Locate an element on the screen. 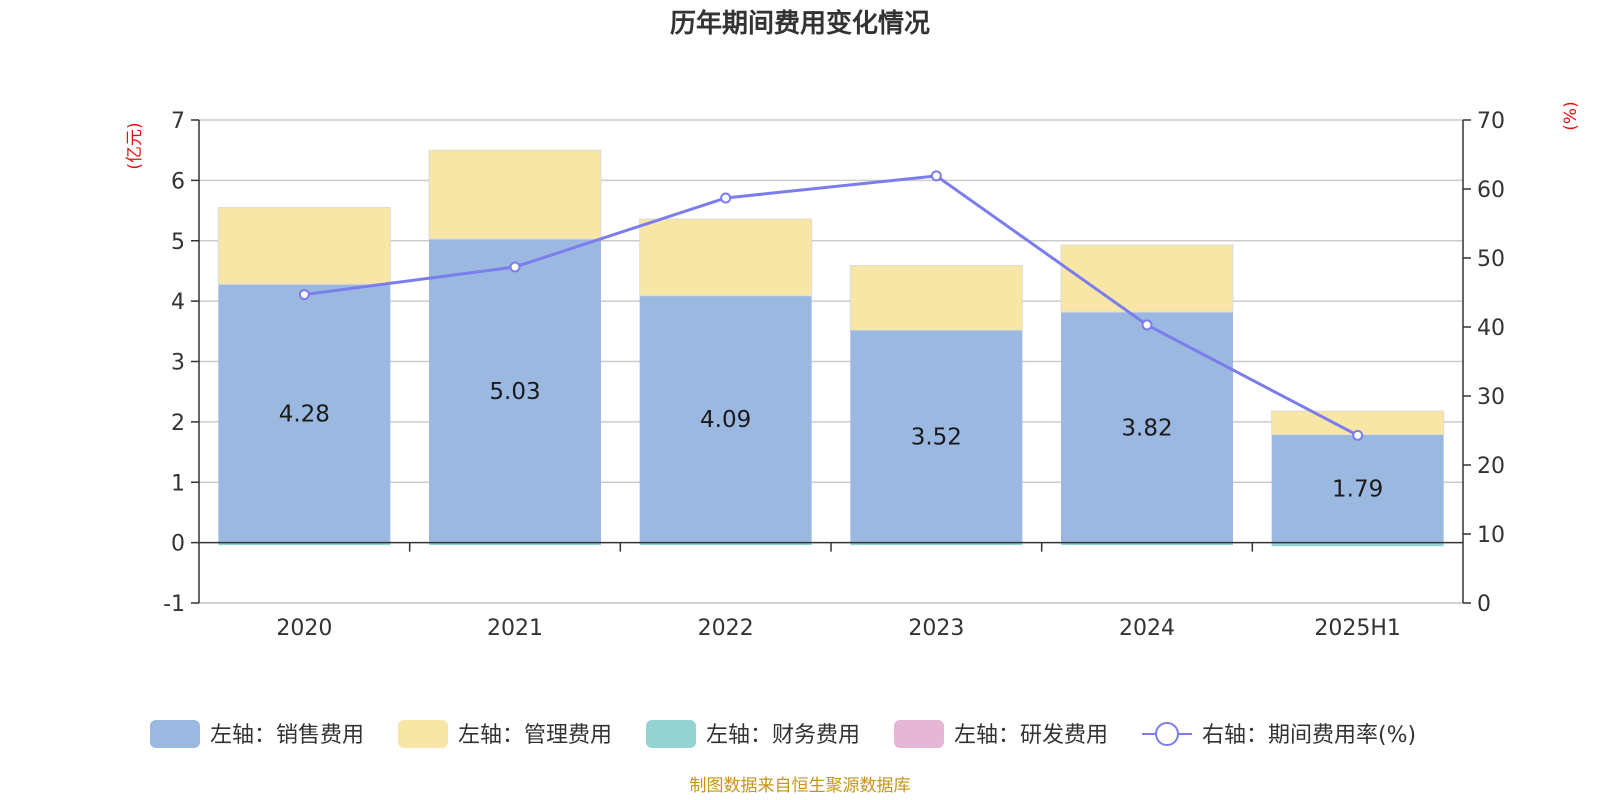 The width and height of the screenshot is (1600, 800). right-tick-label: 60 is located at coordinates (1491, 190).